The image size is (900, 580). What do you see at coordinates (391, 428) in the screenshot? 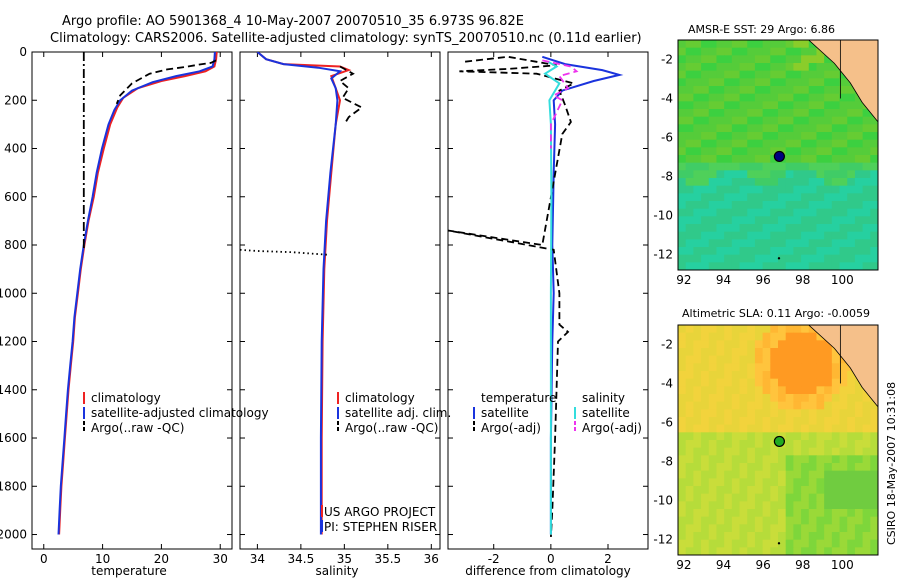
I see `legend-sal-argo: Argo(..raw -QC)` at bounding box center [391, 428].